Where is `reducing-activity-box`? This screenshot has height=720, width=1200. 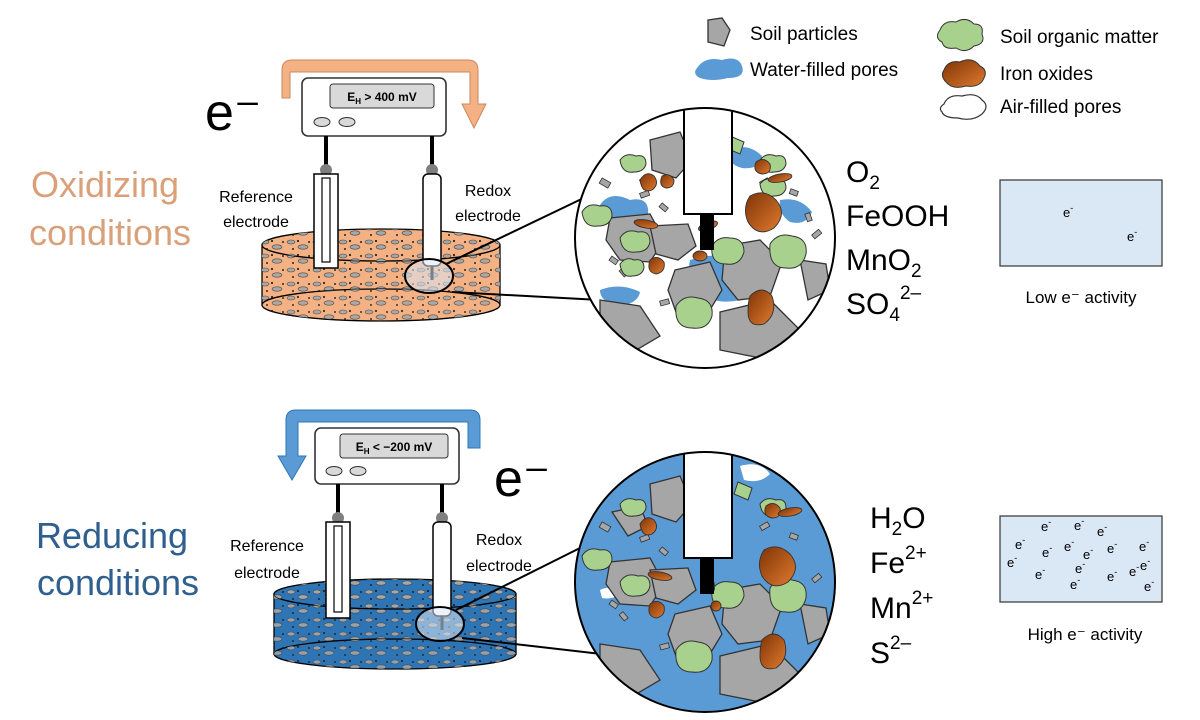 reducing-activity-box is located at coordinates (1081, 559).